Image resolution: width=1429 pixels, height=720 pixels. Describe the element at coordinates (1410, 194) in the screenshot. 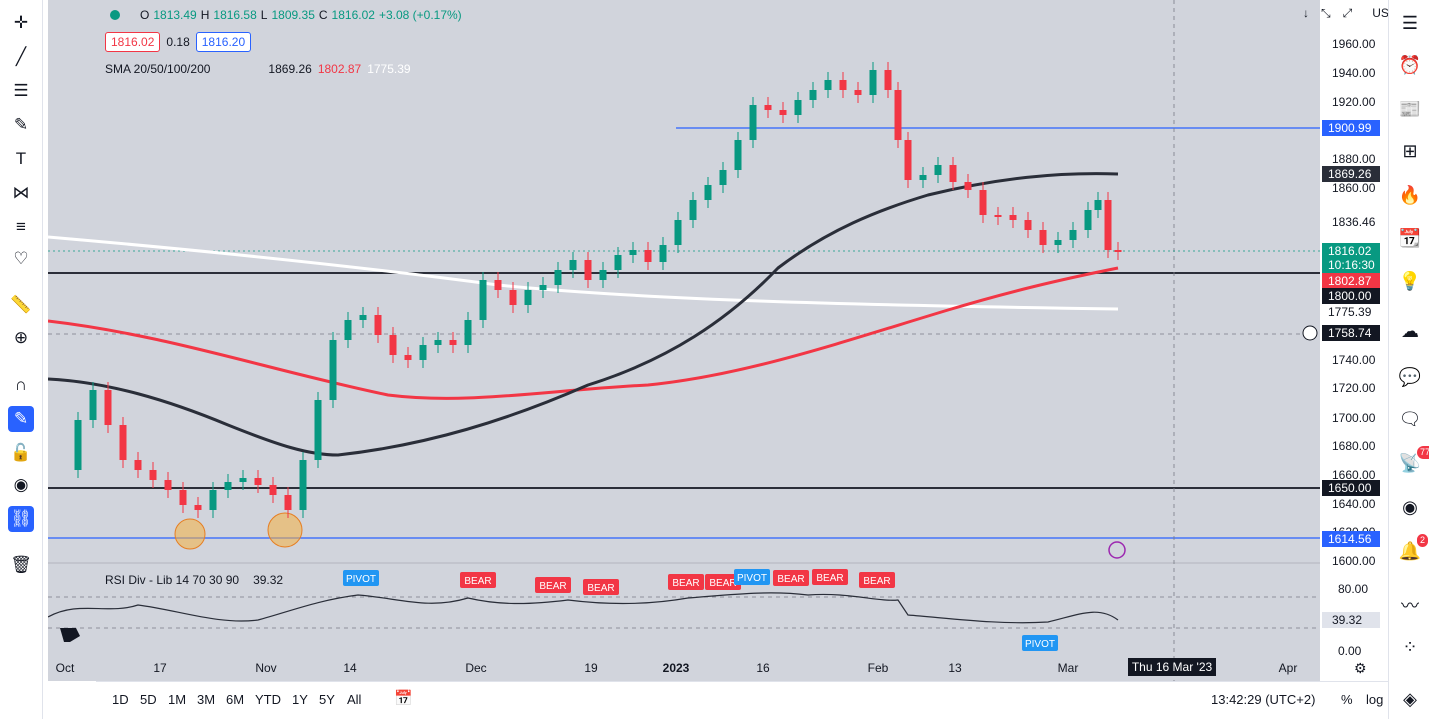

I see `hotlist-icon: 🔥` at that location.